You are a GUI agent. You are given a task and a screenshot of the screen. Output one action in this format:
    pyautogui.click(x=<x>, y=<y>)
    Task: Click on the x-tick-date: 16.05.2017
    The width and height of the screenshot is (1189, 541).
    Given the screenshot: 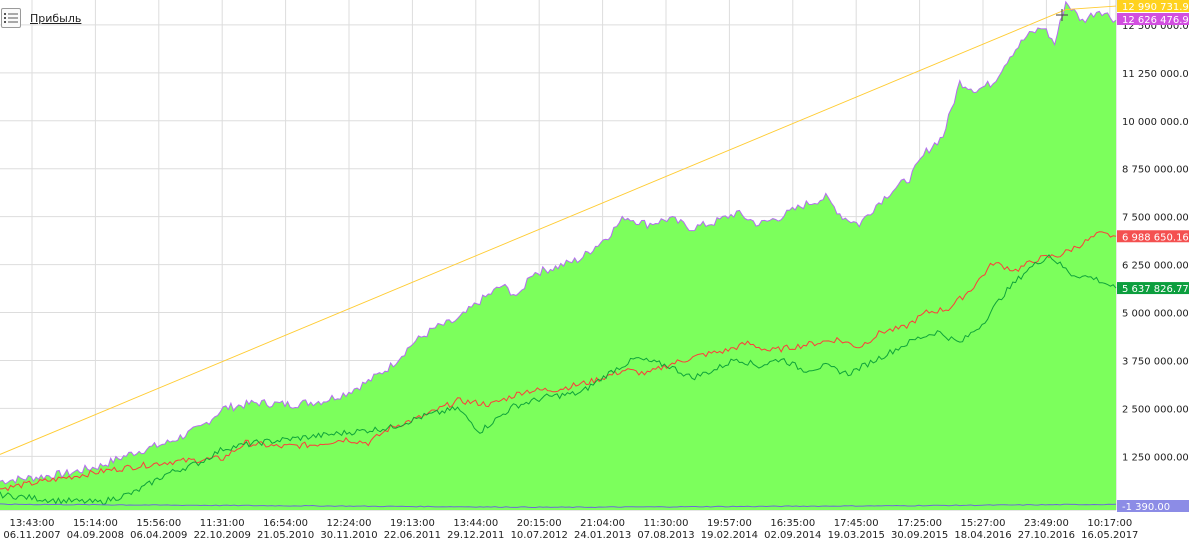 What is the action you would take?
    pyautogui.click(x=1109, y=535)
    